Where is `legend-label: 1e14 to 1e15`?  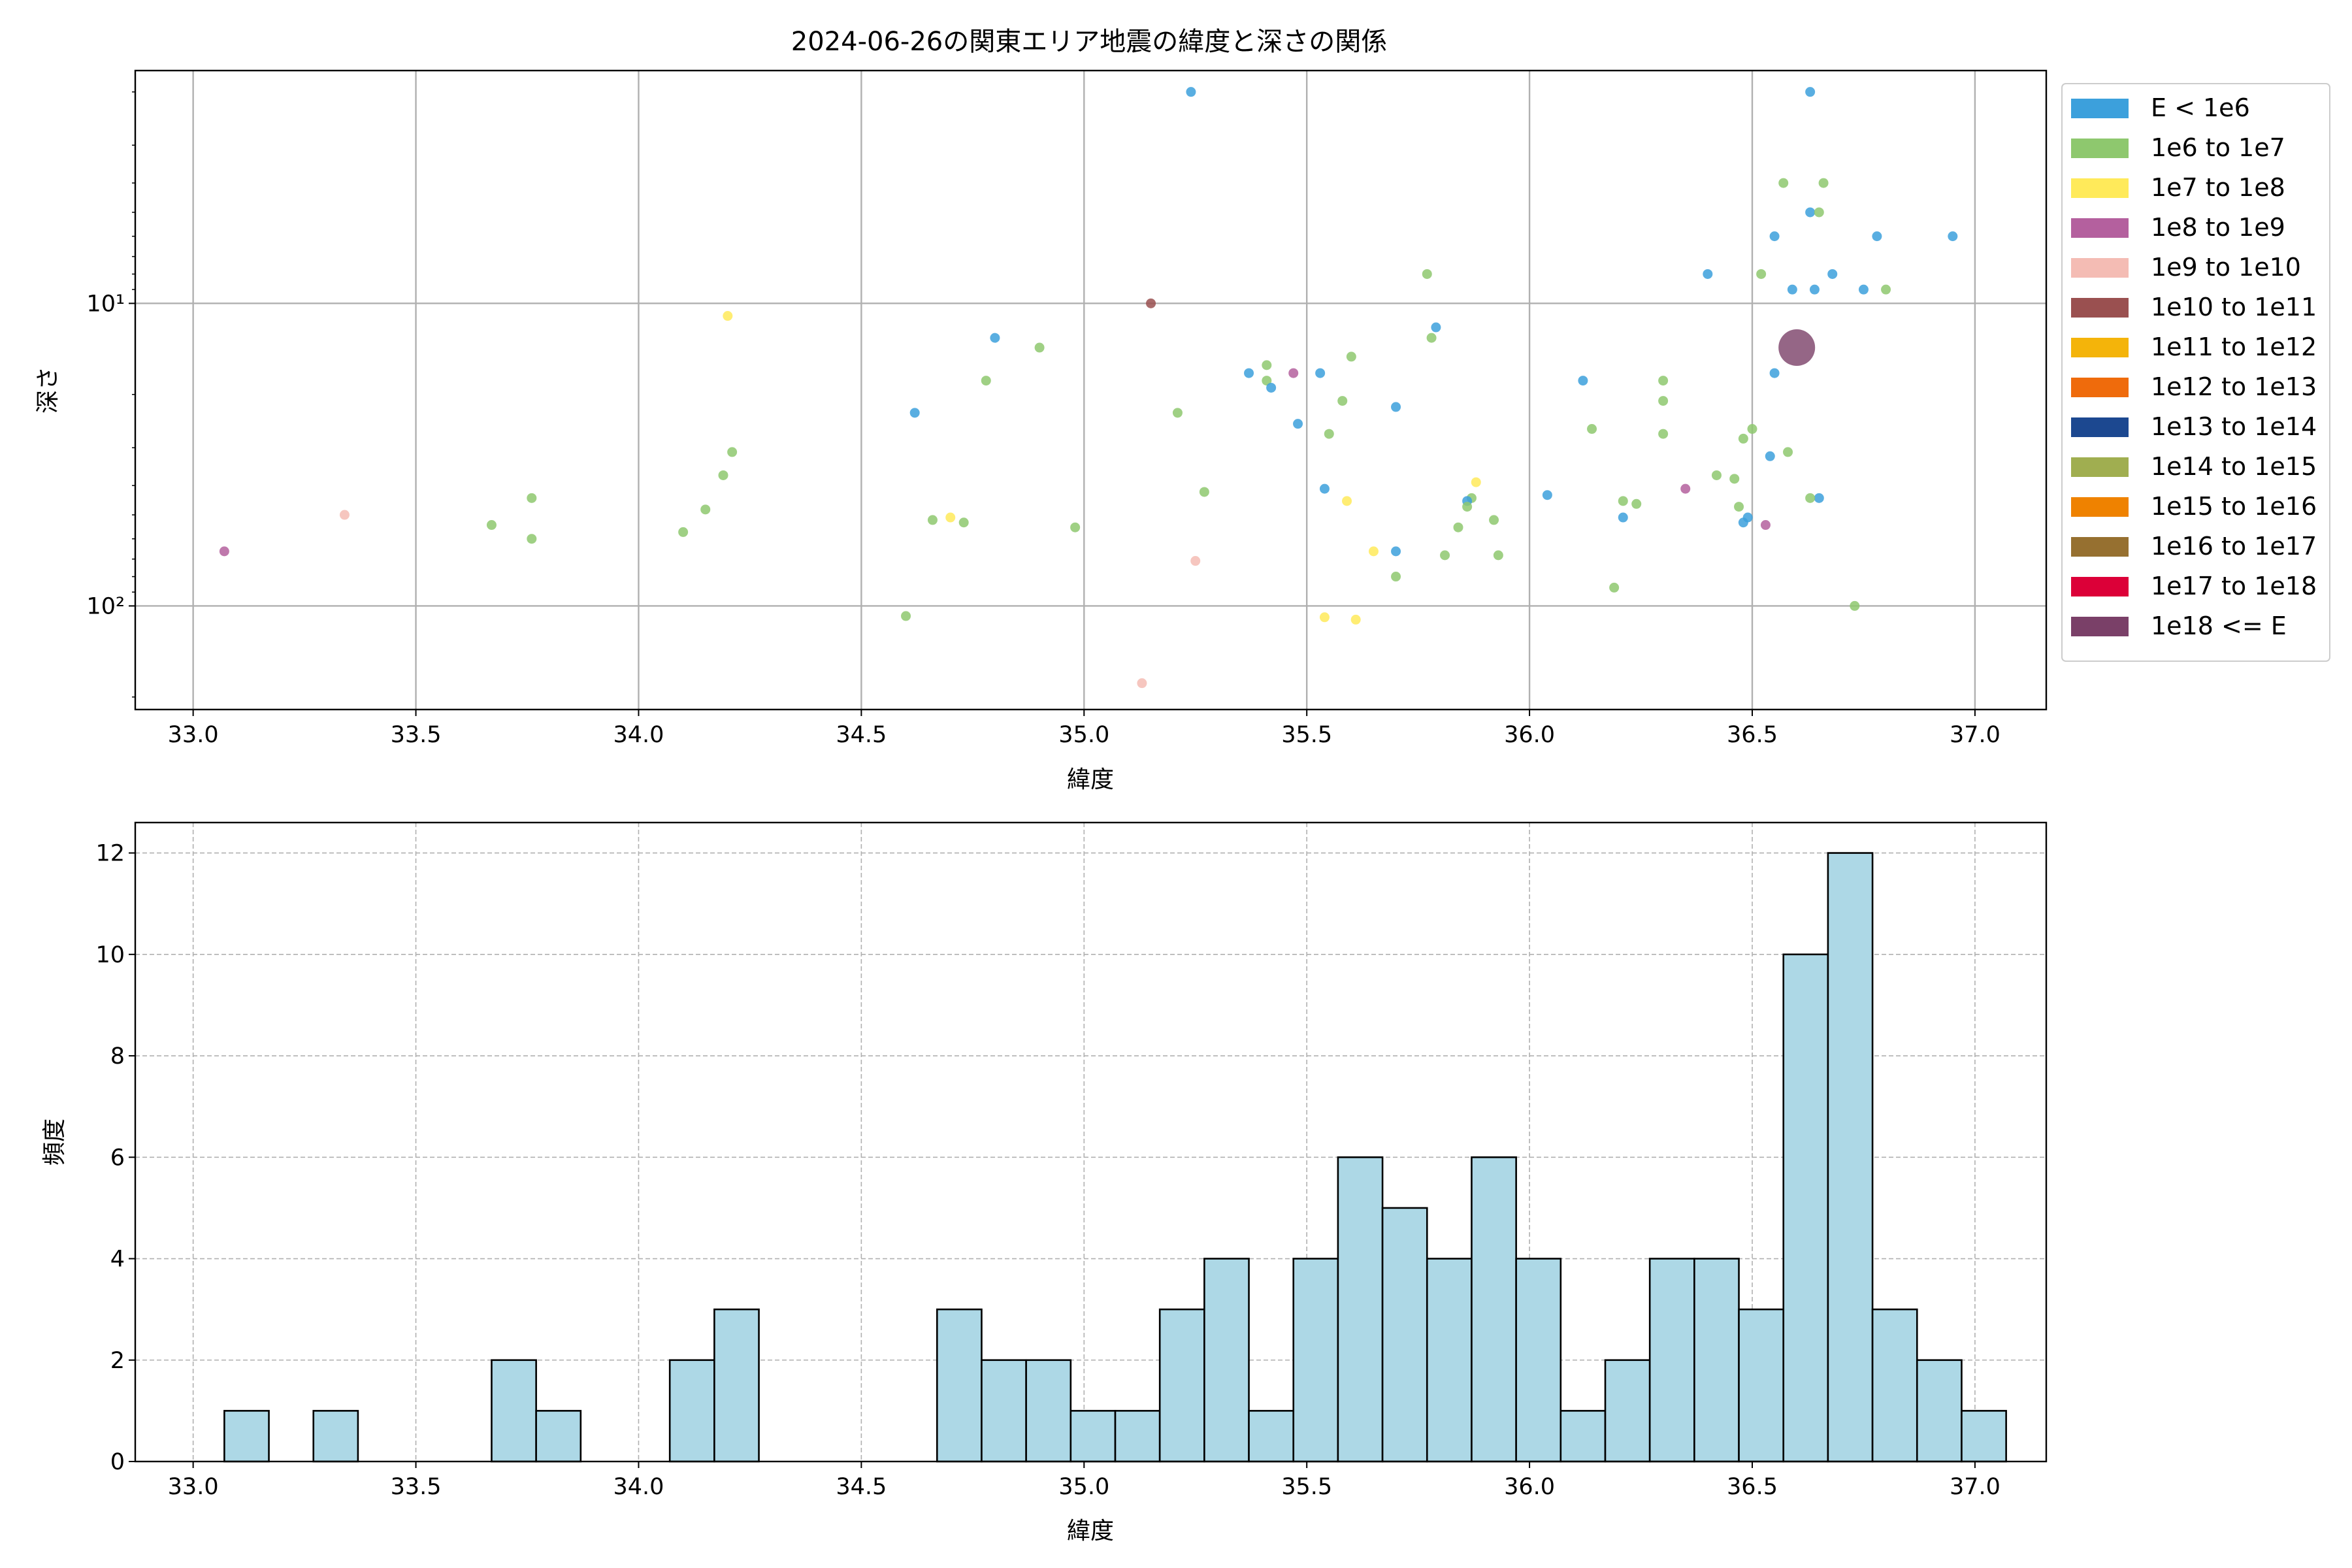 legend-label: 1e14 to 1e15 is located at coordinates (2234, 466).